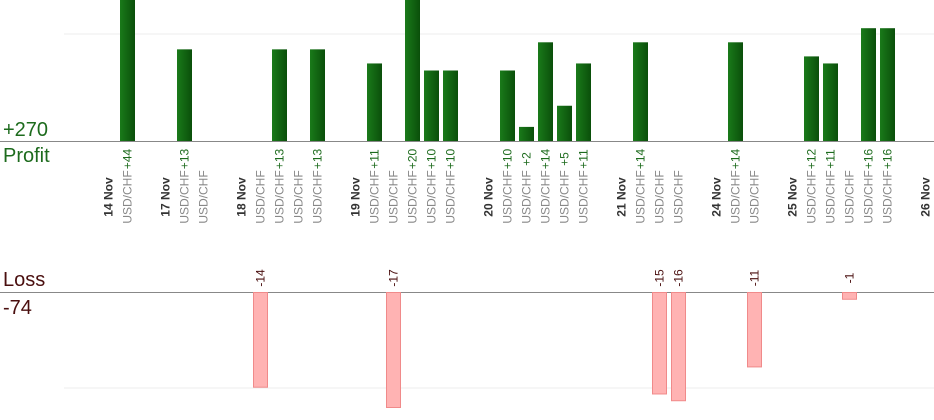 Image resolution: width=934 pixels, height=420 pixels. Describe the element at coordinates (261, 278) in the screenshot. I see `loss-value-label: -14` at that location.